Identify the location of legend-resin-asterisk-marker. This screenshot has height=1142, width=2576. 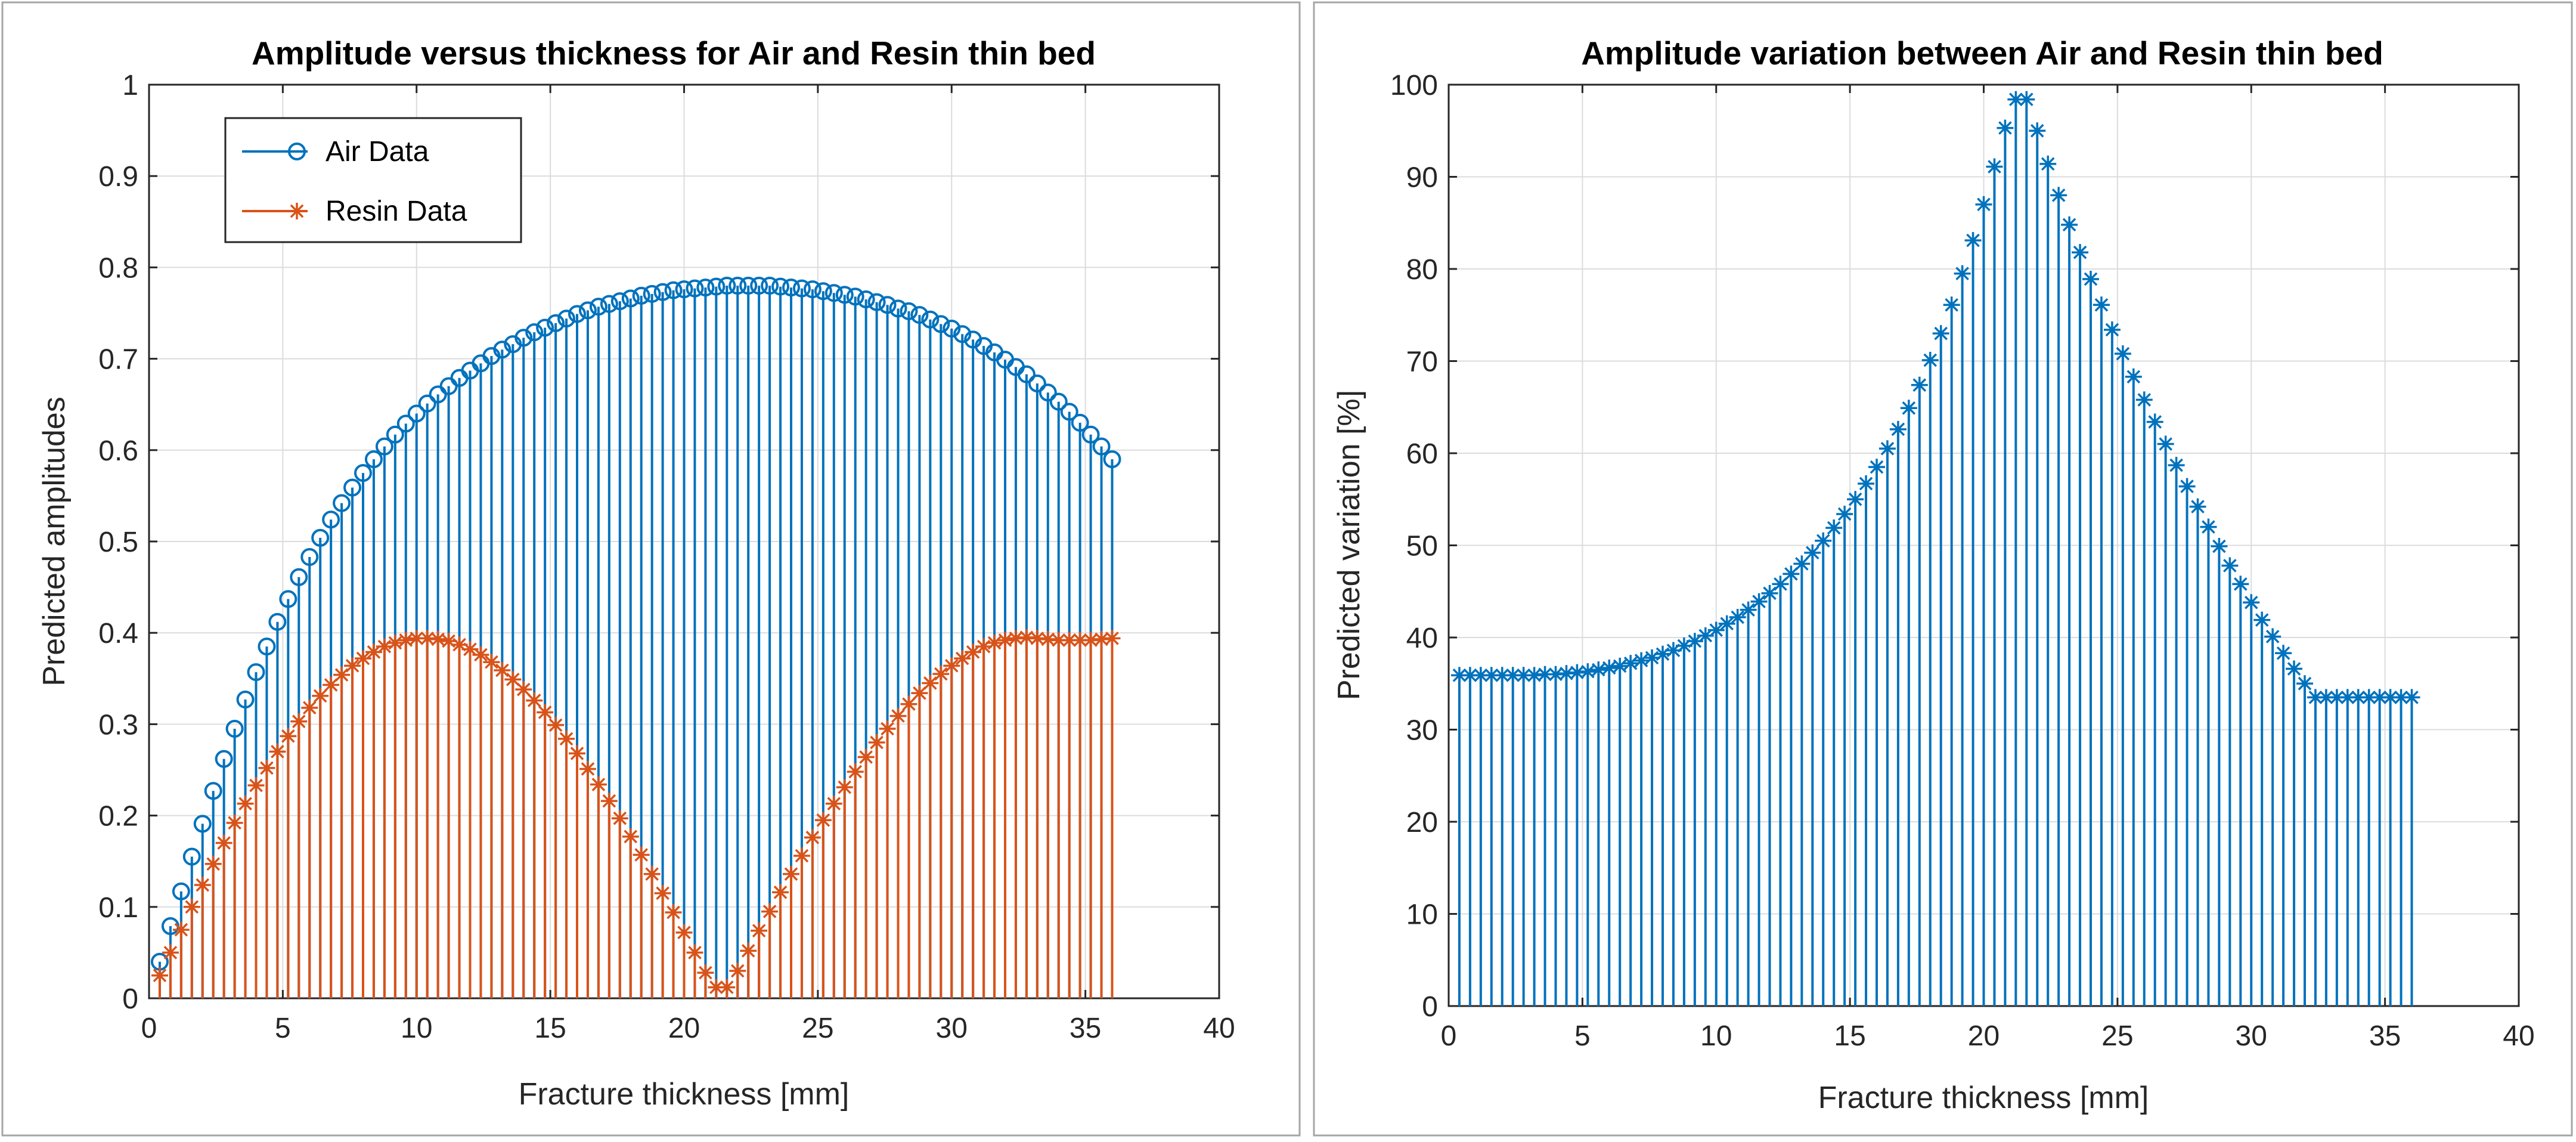
(297, 211).